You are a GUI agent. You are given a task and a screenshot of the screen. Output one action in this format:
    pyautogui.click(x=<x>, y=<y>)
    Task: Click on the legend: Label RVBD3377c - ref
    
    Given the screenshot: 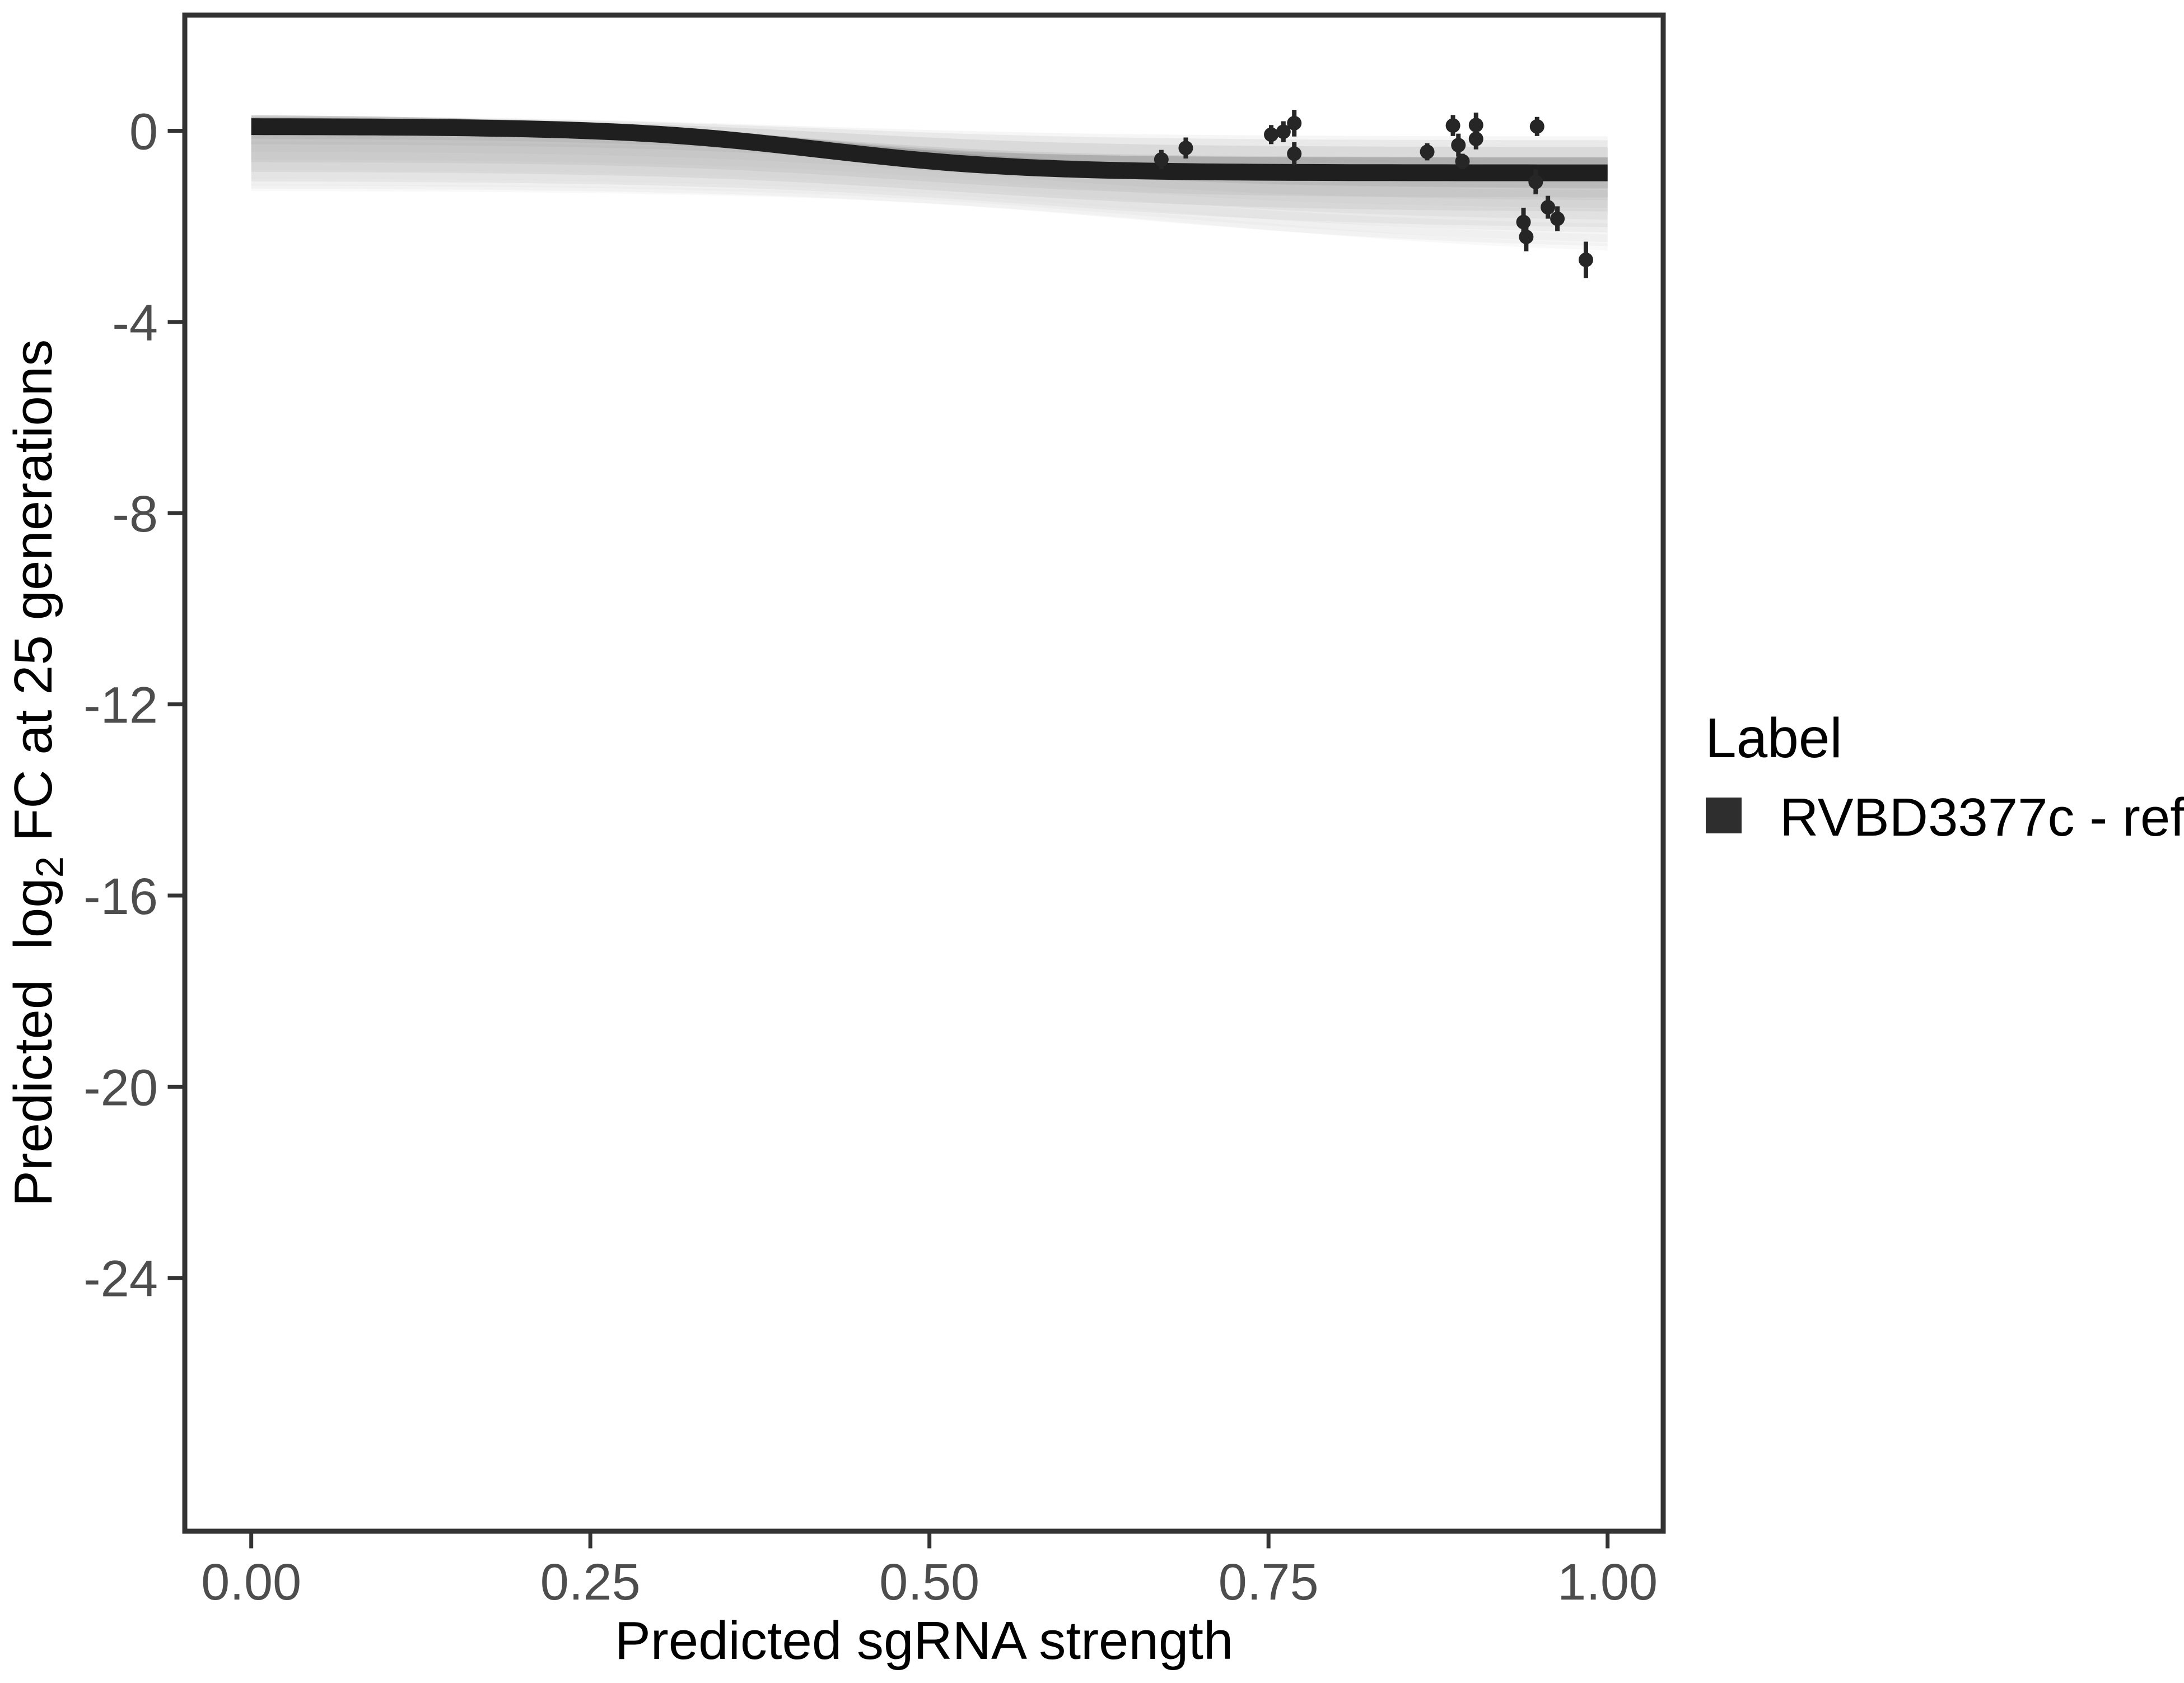 What is the action you would take?
    pyautogui.click(x=1945, y=777)
    